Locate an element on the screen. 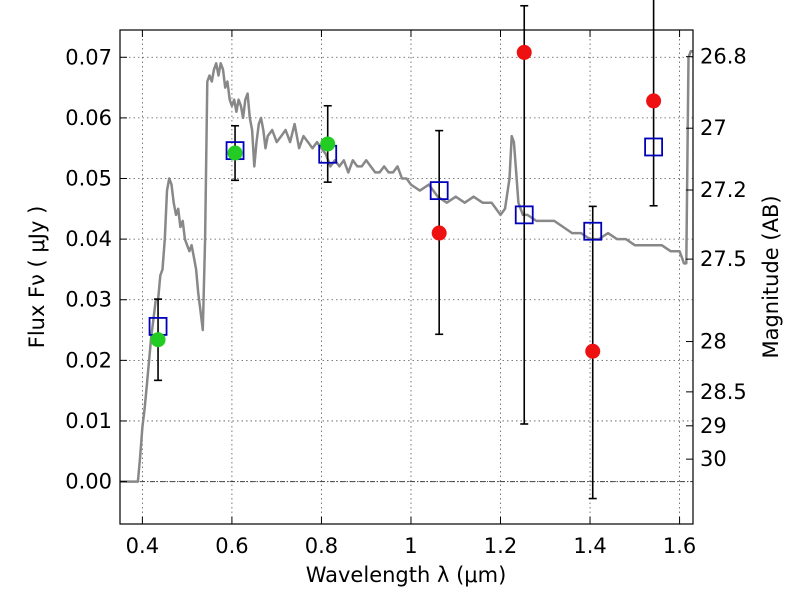  magnitude-tick-label: 29 is located at coordinates (713, 426).